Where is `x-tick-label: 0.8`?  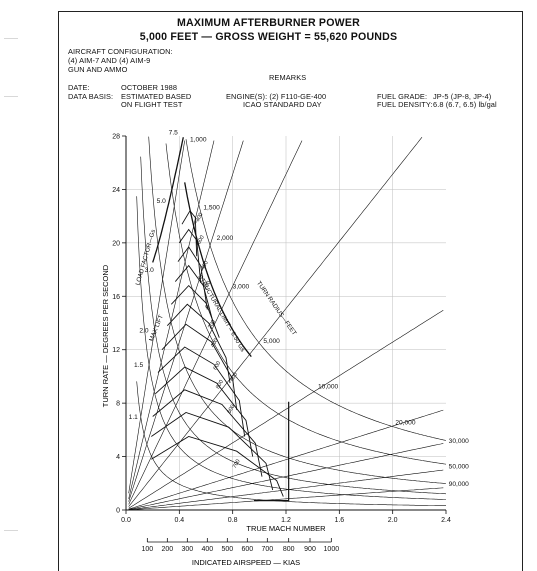
x-tick-label: 0.8 is located at coordinates (233, 520).